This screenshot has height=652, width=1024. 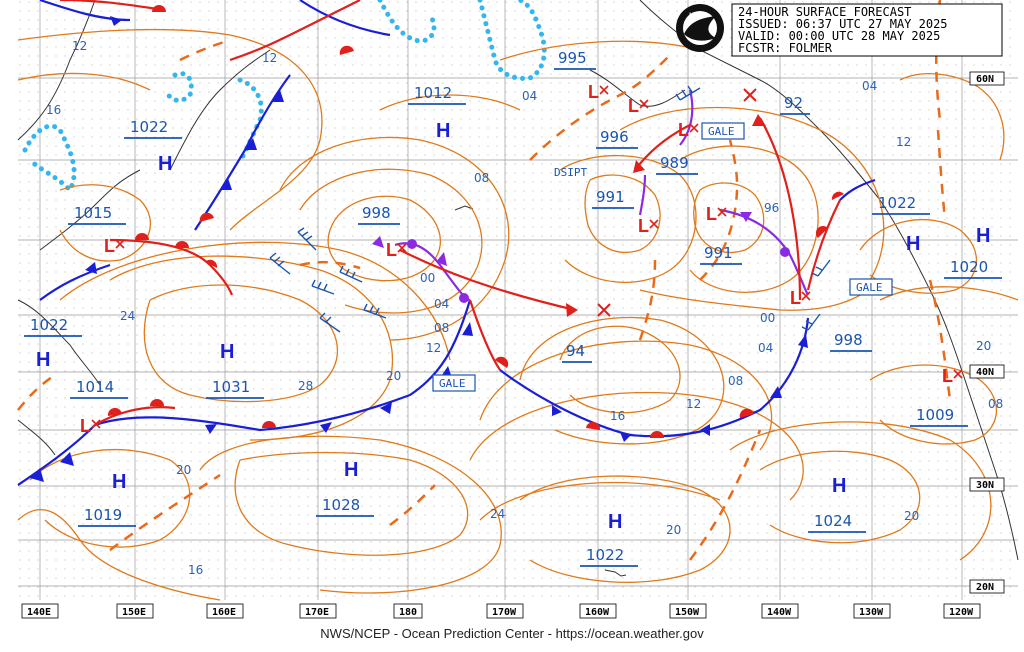 What do you see at coordinates (408, 612) in the screenshot?
I see `svg-text: 180` at bounding box center [408, 612].